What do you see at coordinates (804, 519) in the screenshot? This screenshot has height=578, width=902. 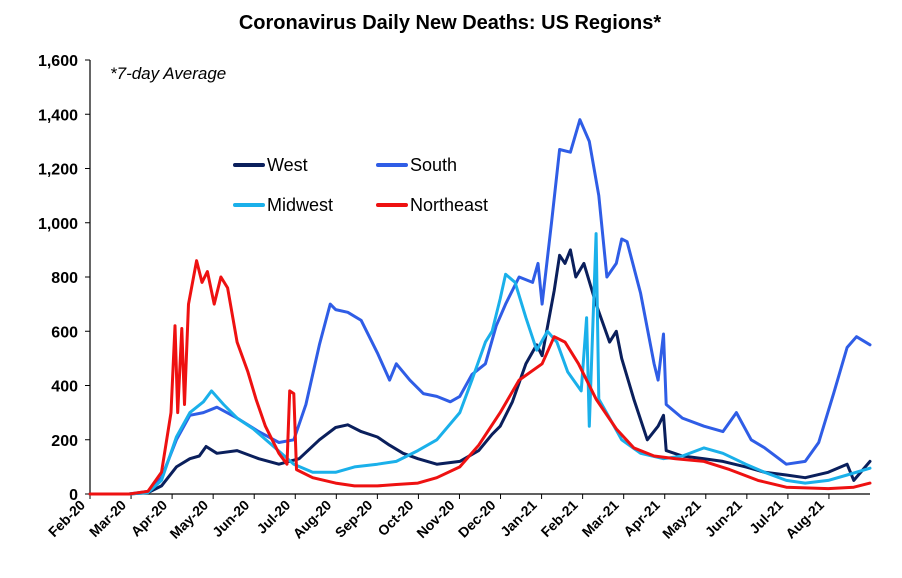 I see `x-tick-label: Aug-21` at bounding box center [804, 519].